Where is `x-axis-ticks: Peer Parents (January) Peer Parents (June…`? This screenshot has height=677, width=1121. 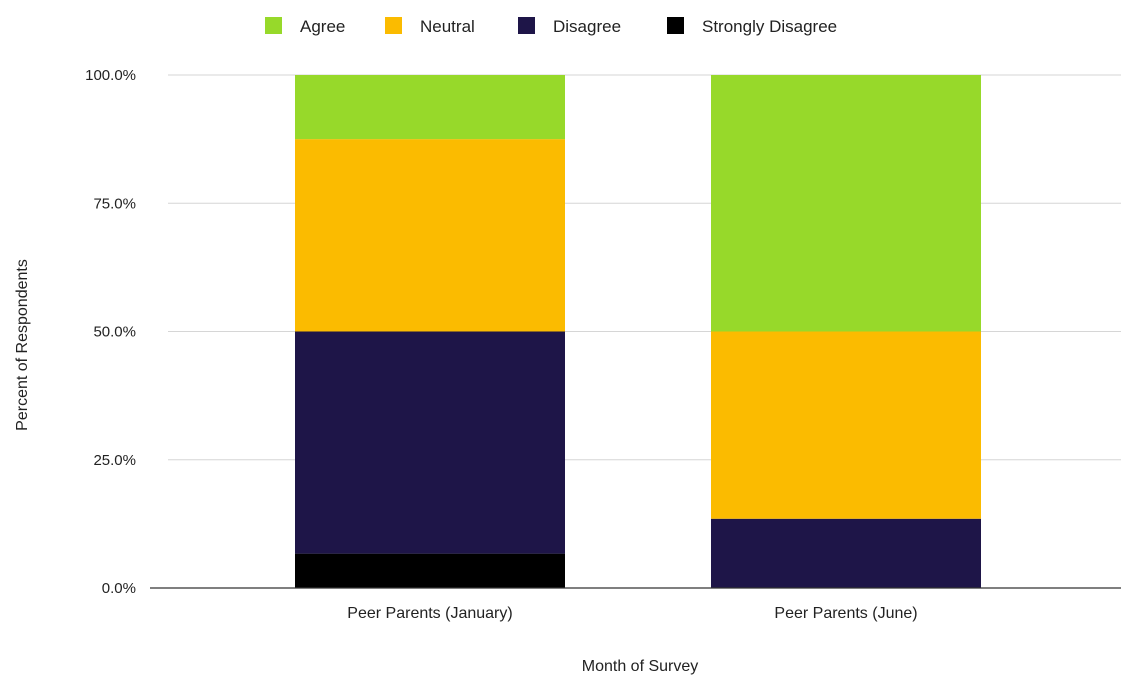
x-axis-ticks: Peer Parents (January) Peer Parents (June… is located at coordinates (632, 613).